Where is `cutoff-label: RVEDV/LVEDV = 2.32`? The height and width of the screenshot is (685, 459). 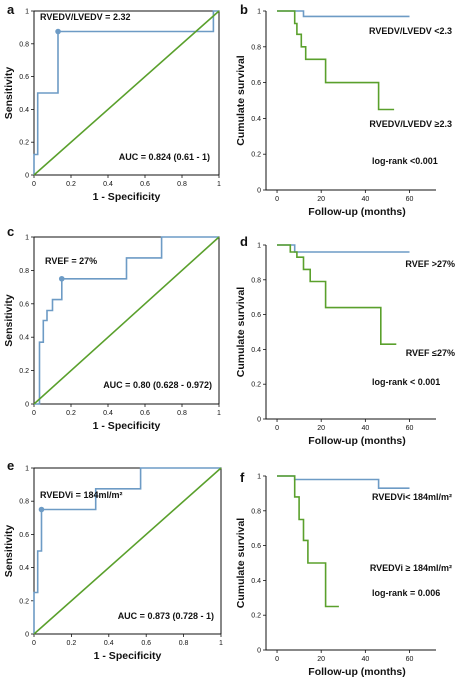 cutoff-label: RVEDV/LVEDV = 2.32 is located at coordinates (85, 17).